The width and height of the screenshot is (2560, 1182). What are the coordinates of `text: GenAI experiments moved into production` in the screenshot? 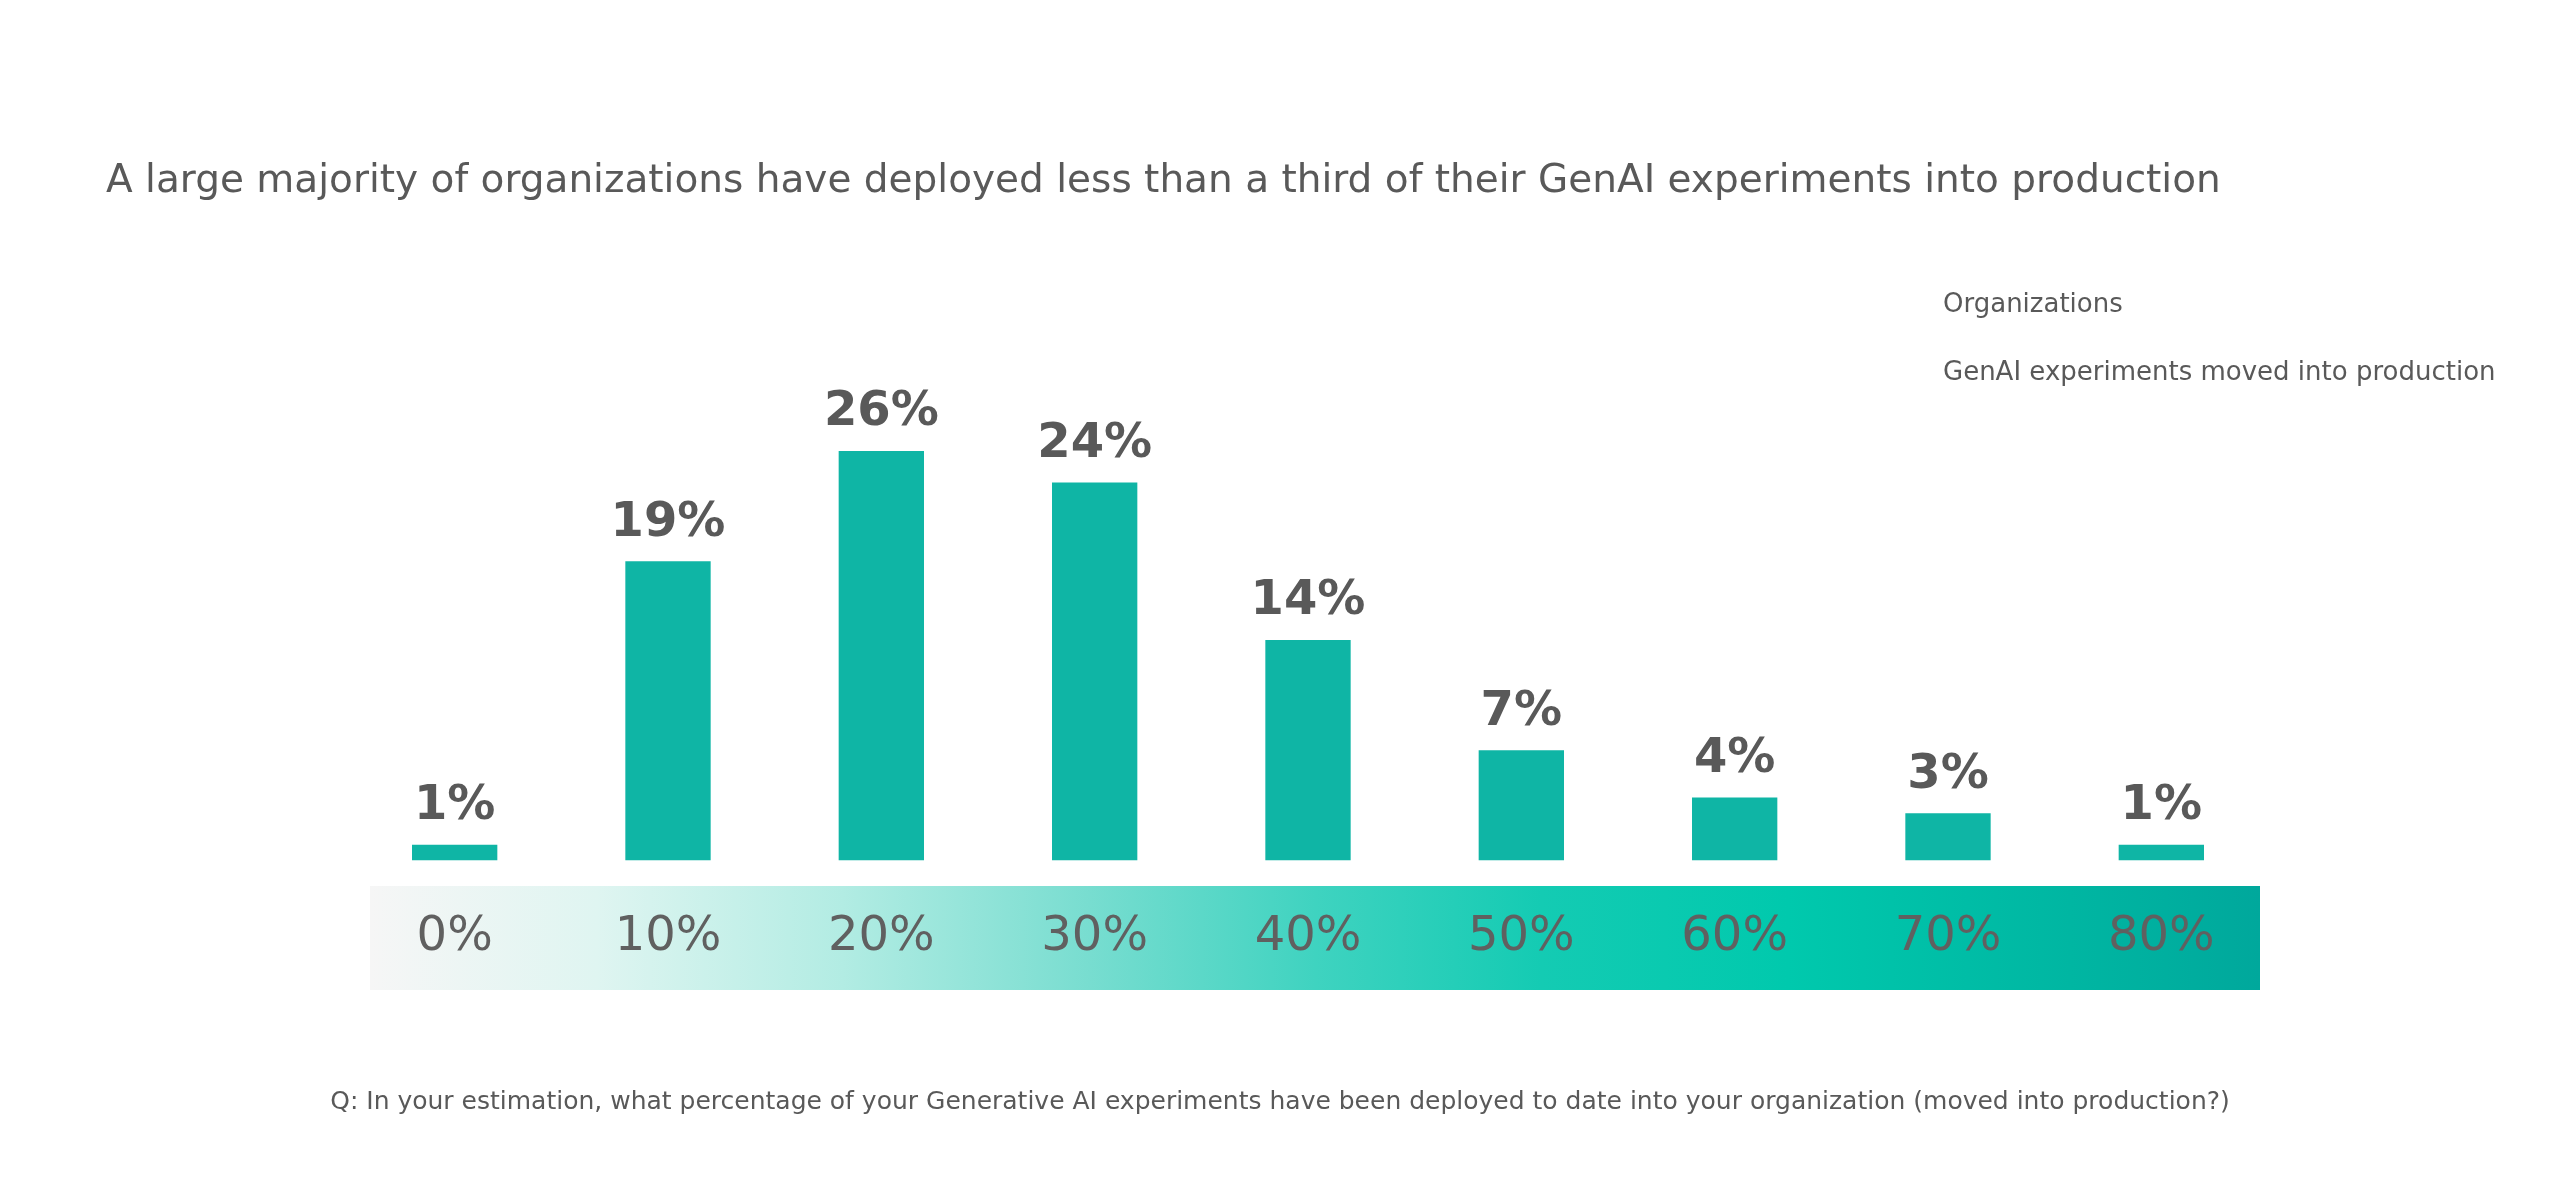 It's located at (2219, 371).